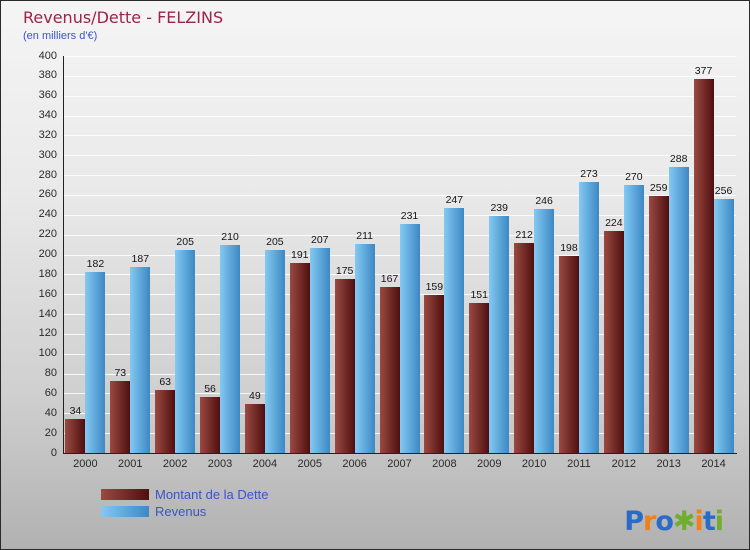 This screenshot has width=750, height=550. I want to click on bar-value-label: 212, so click(524, 234).